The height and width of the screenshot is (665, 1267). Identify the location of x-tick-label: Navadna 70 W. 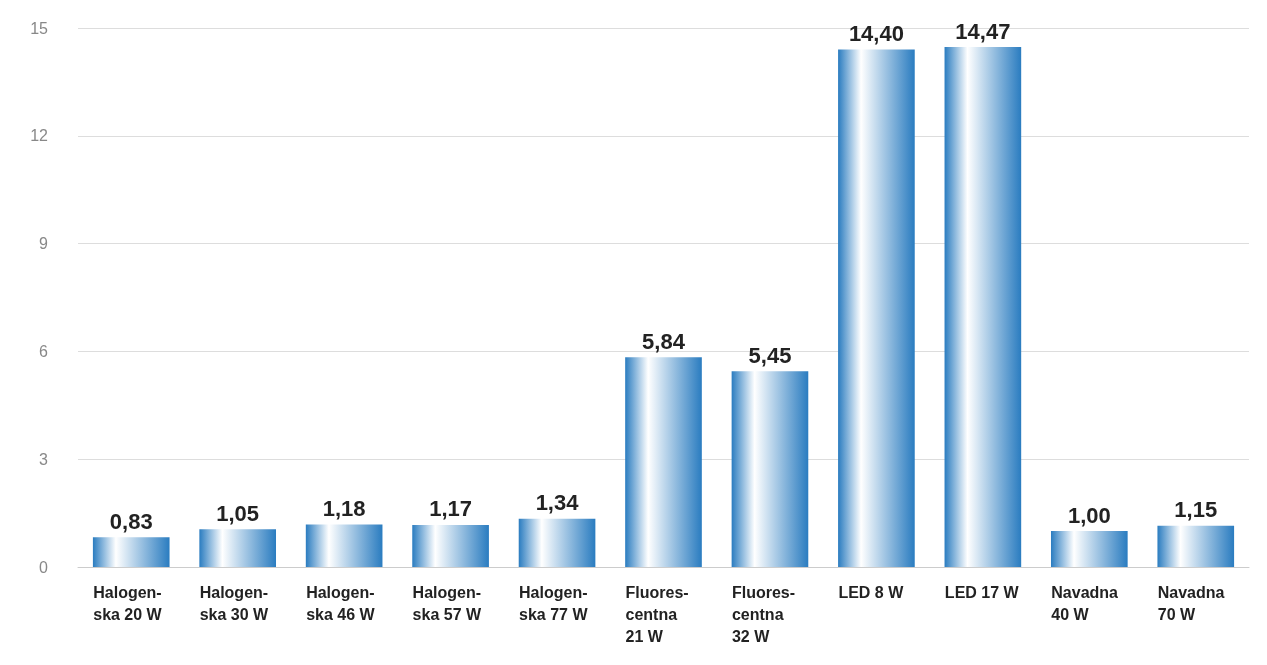
(1191, 603).